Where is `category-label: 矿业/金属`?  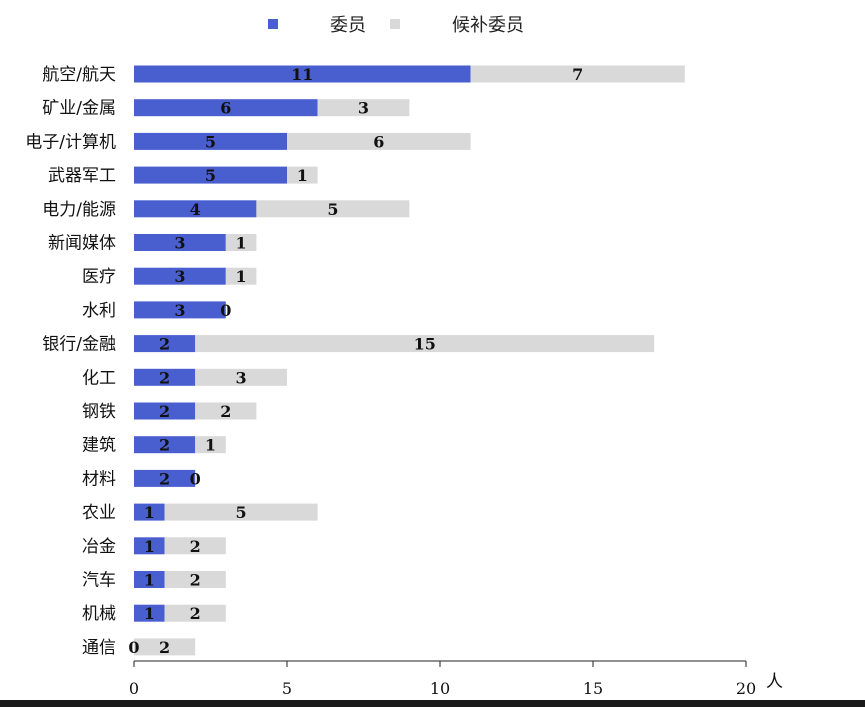
category-label: 矿业/金属 is located at coordinates (79, 109).